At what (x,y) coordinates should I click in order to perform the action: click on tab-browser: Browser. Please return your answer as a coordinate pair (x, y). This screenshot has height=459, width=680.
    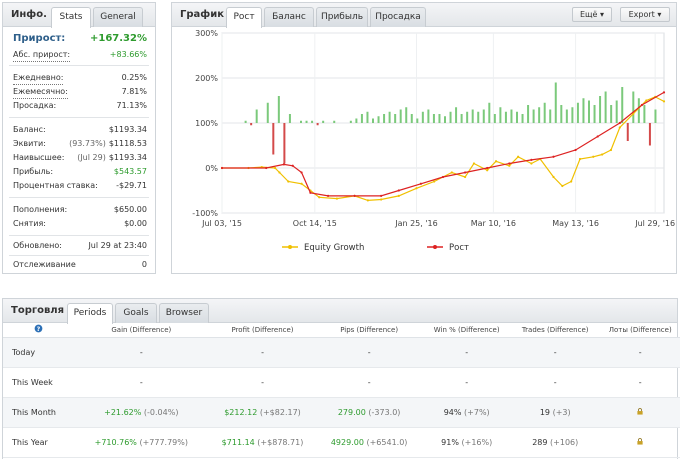
    Looking at the image, I should click on (184, 313).